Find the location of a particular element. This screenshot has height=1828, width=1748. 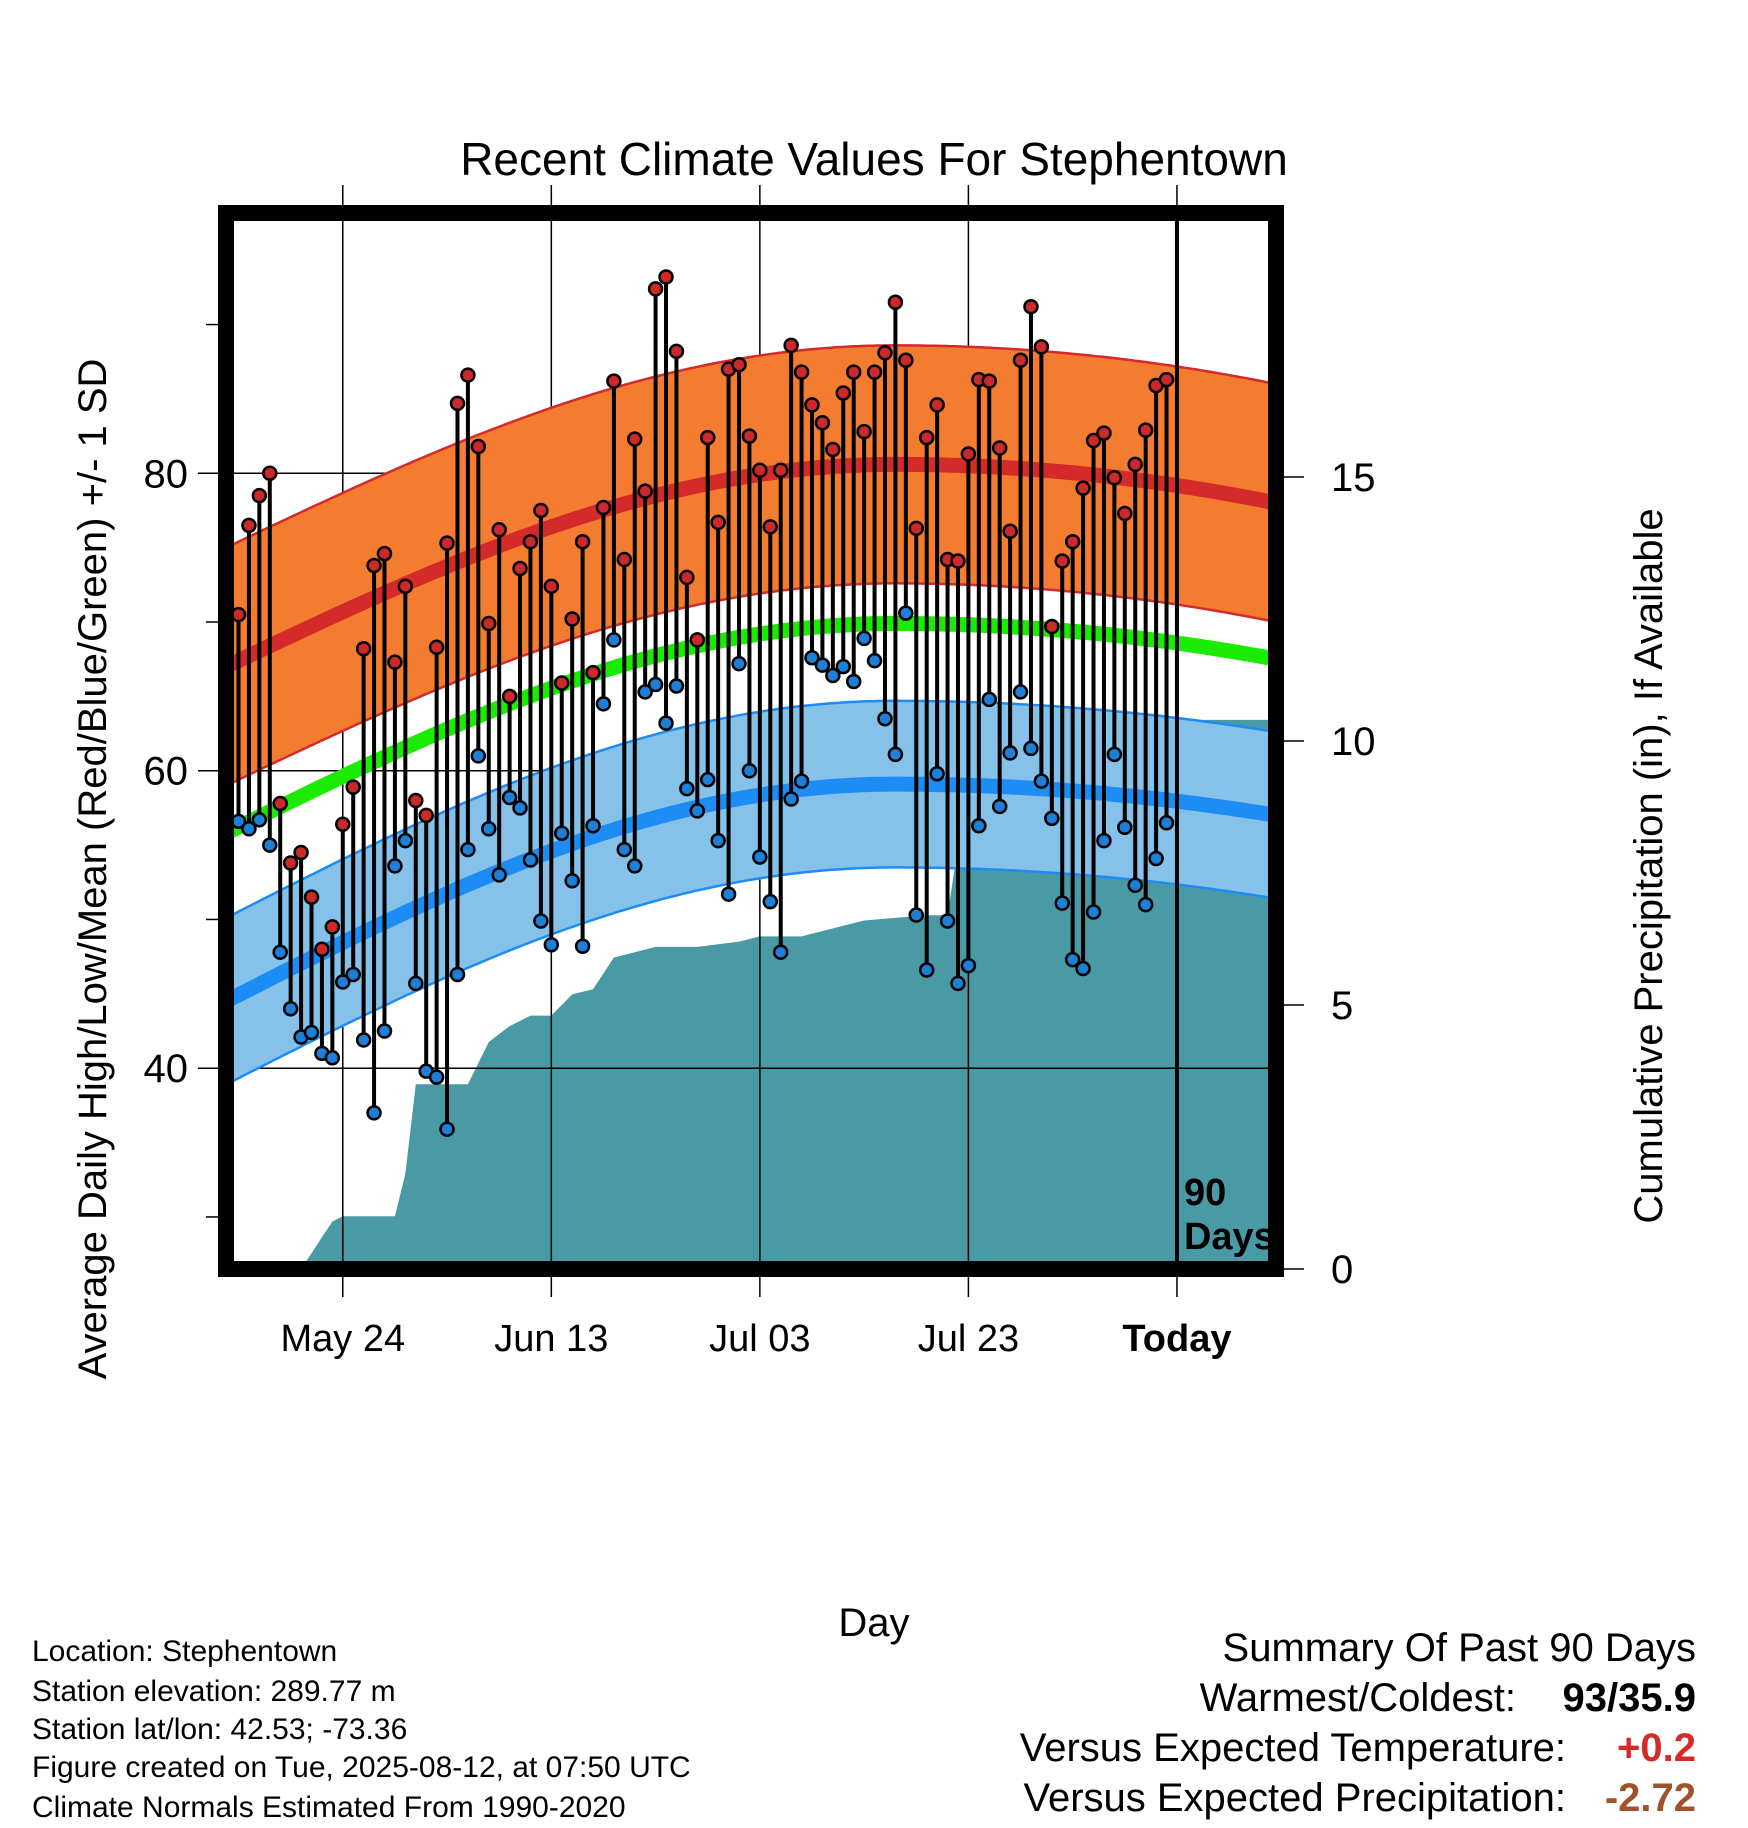

y2-tick-label: 5 is located at coordinates (1342, 1006).